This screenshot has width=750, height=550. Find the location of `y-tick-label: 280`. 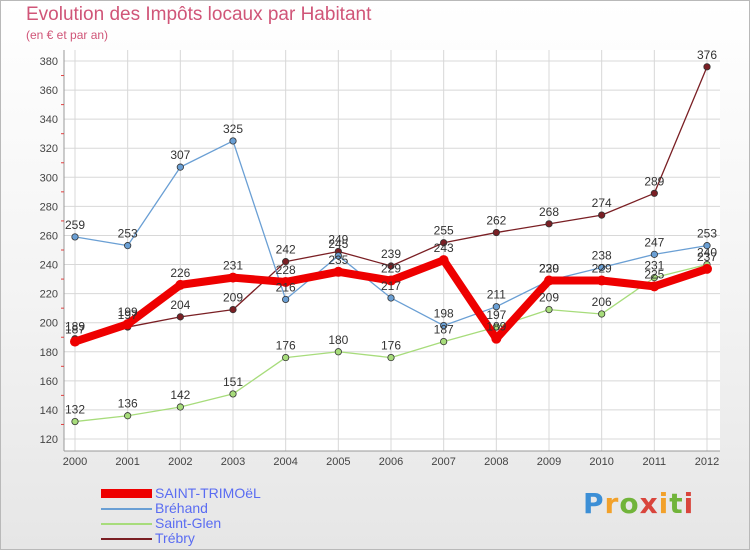

y-tick-label: 280 is located at coordinates (49, 207).